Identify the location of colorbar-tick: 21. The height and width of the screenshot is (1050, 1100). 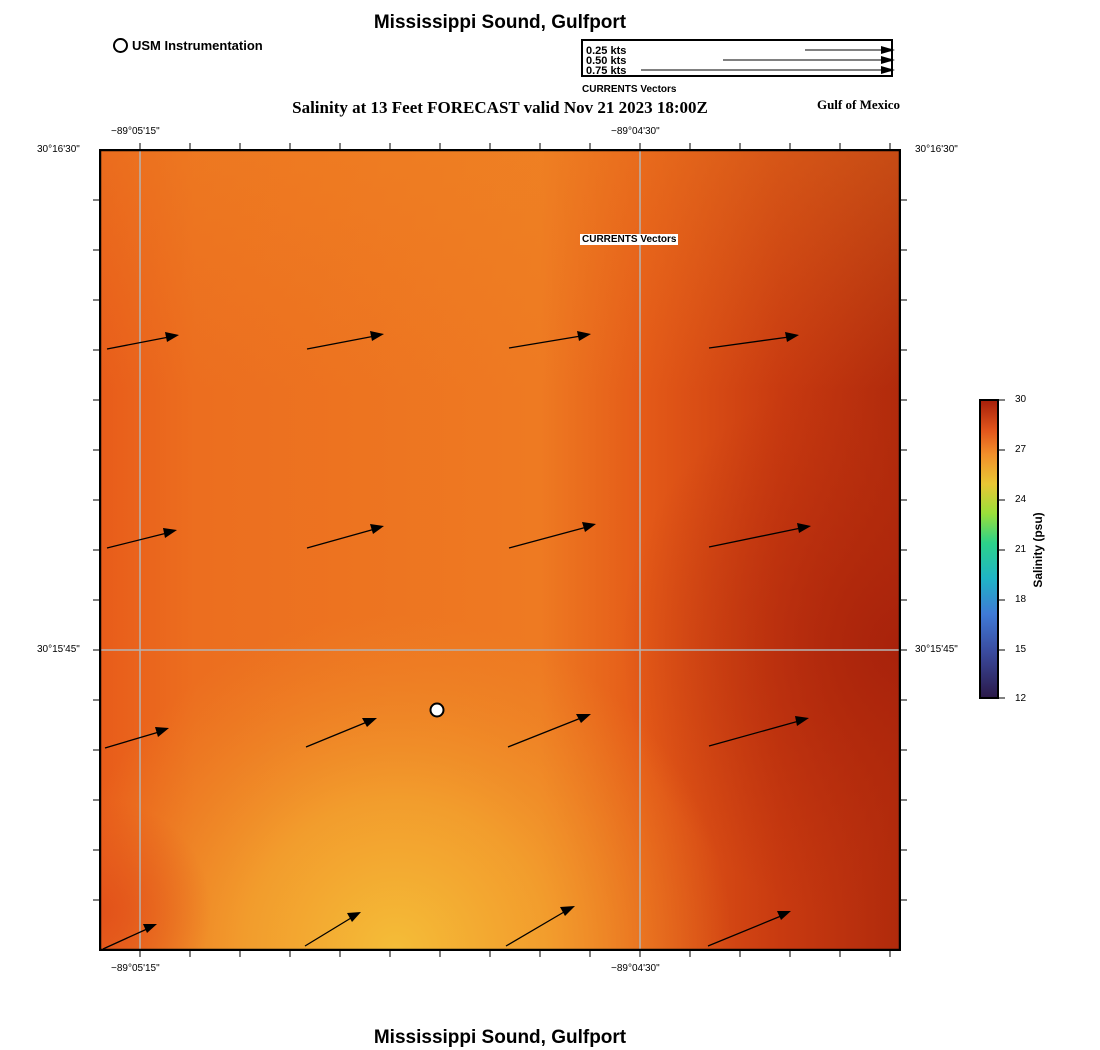
(1021, 549).